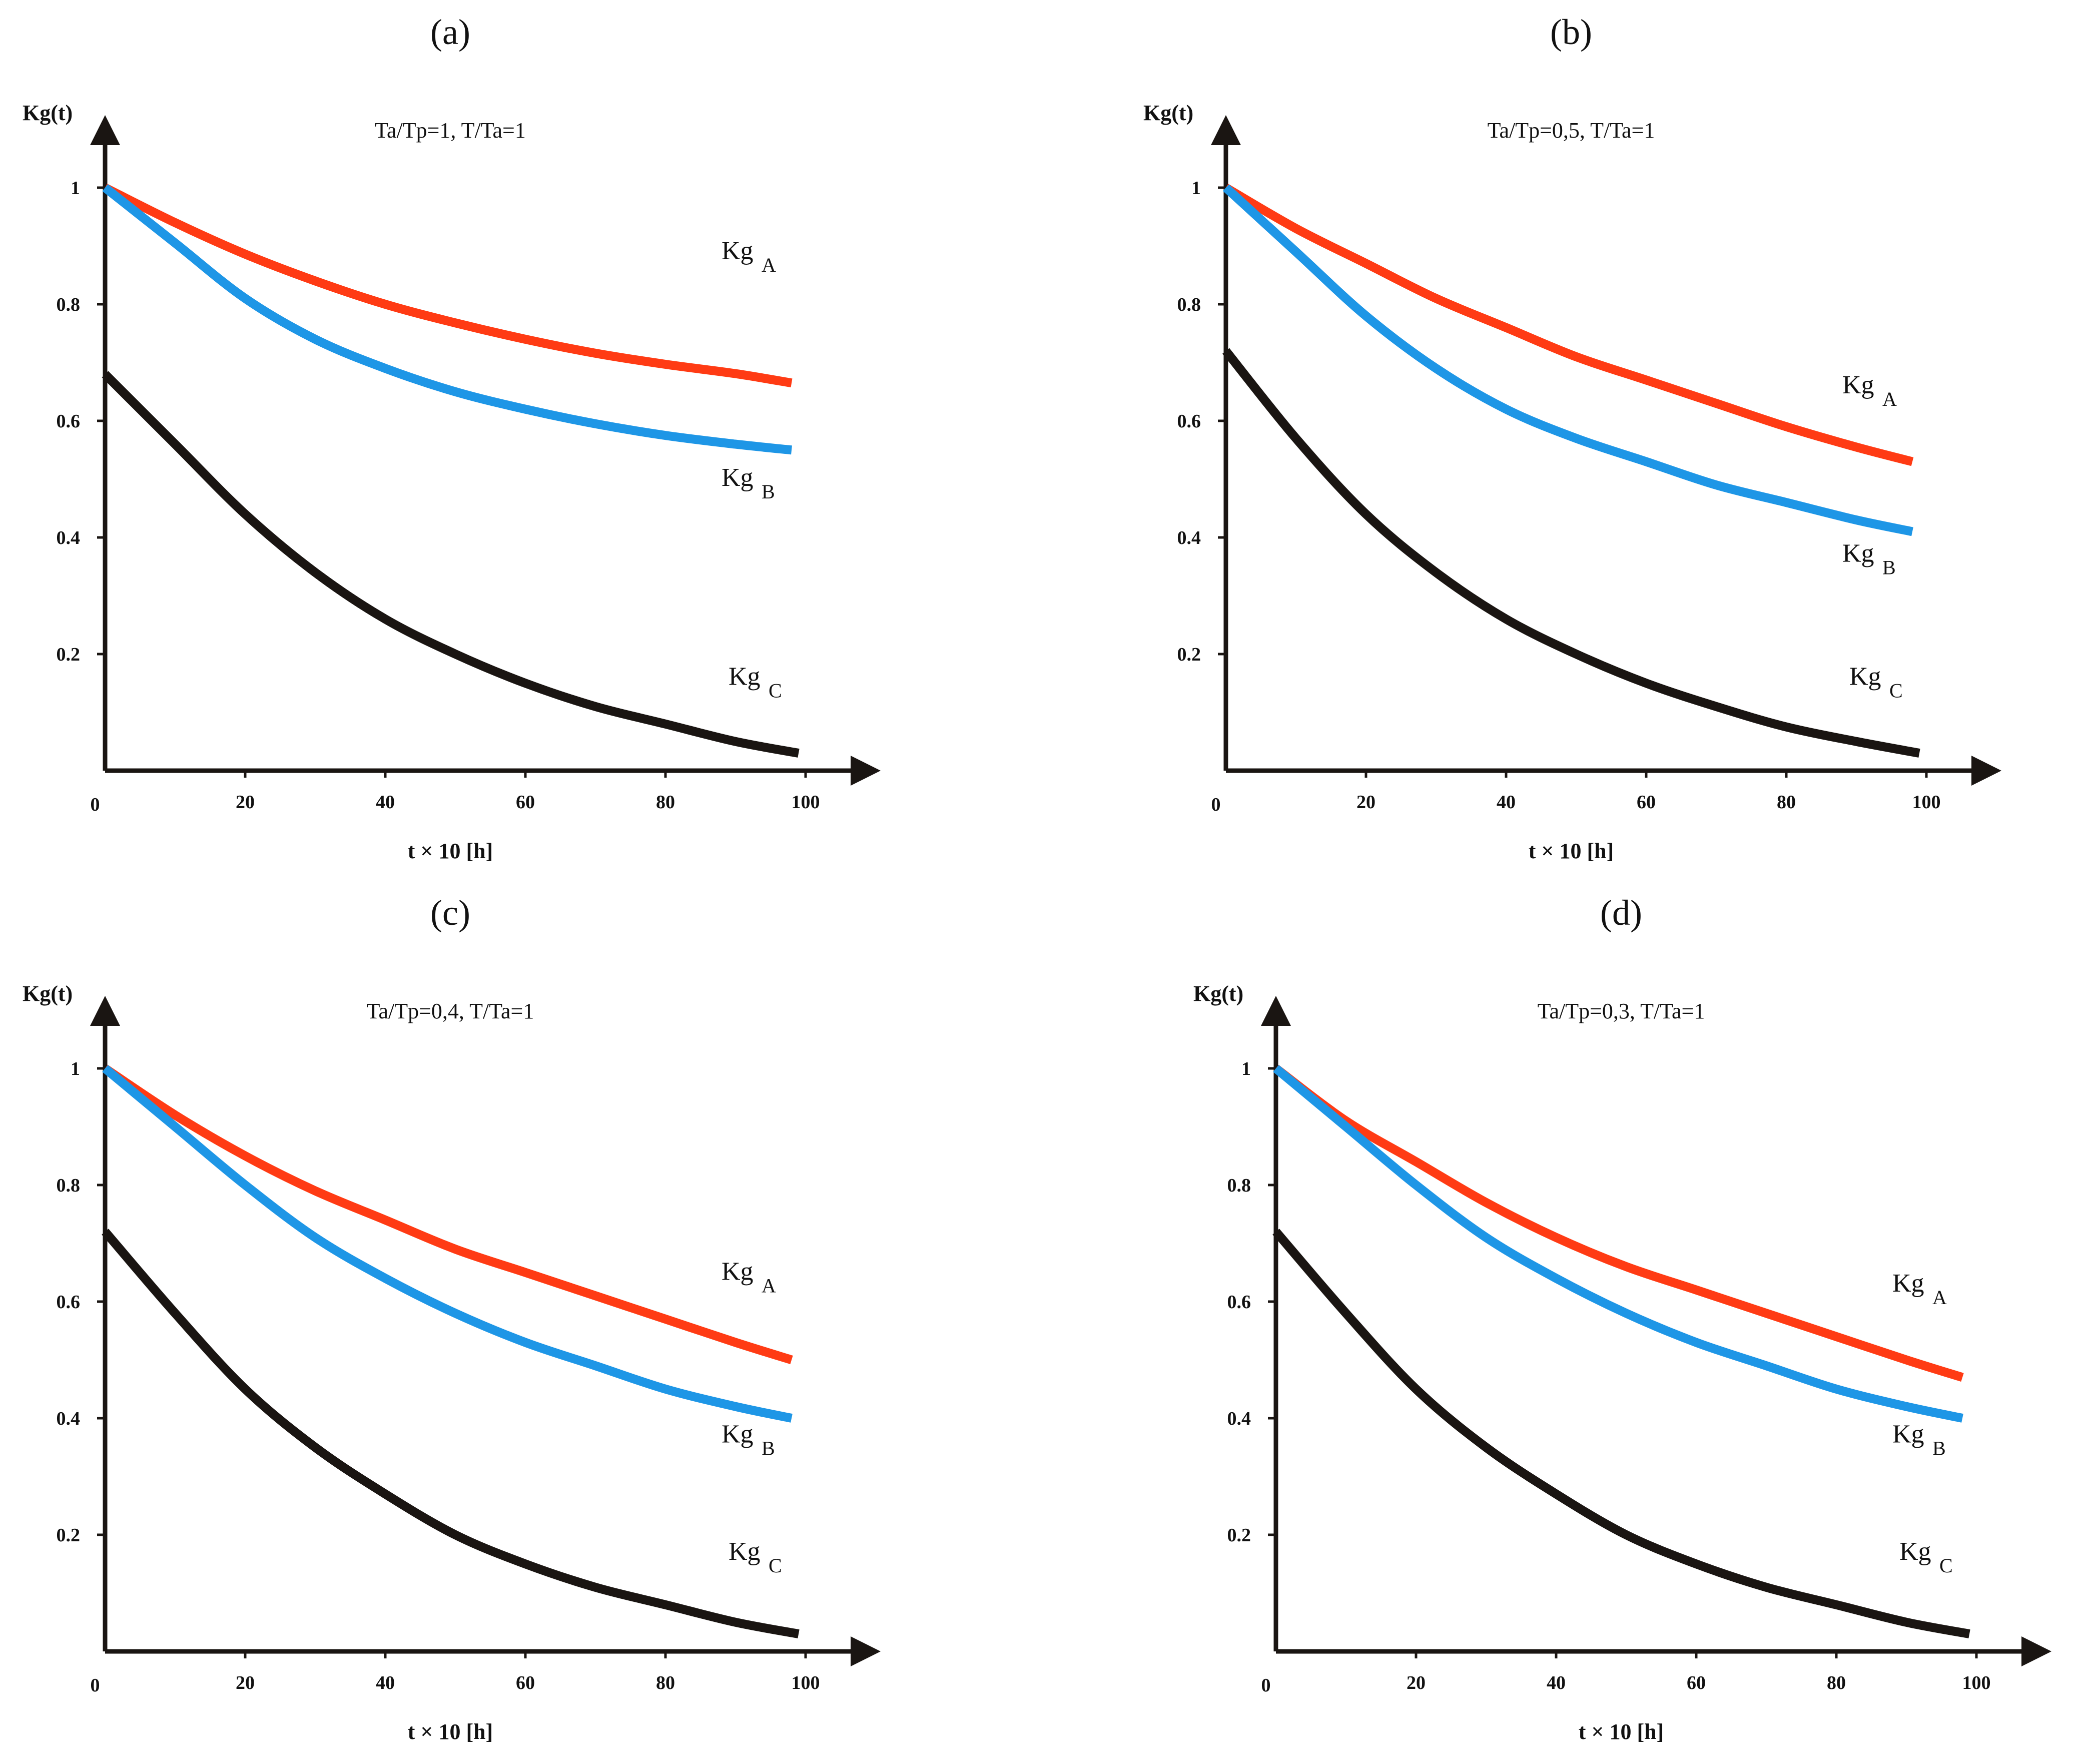 The image size is (2085, 1764). I want to click on chart-title-b: Ta/Tp=0,5, T/Ta=1, so click(1571, 130).